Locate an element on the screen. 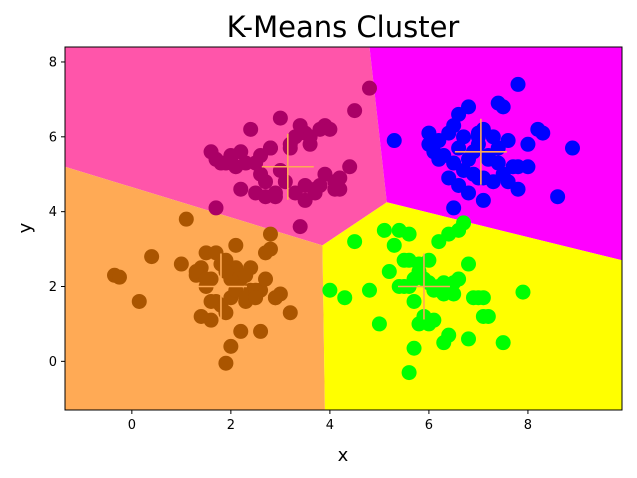 This screenshot has width=637, height=478. y-tick-label: 6 is located at coordinates (53, 137).